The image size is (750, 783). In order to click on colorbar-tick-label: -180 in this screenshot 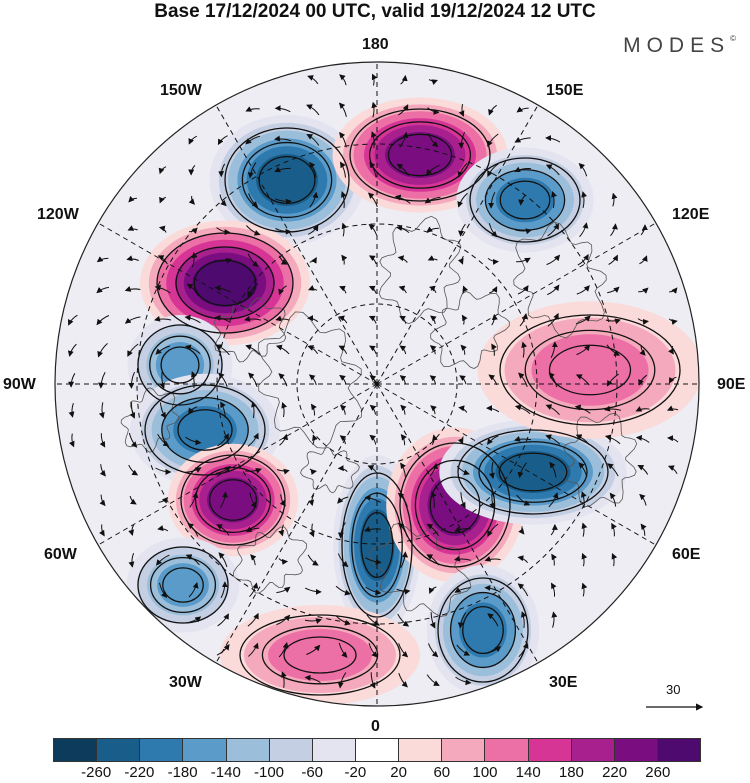, I will do `click(182, 772)`.